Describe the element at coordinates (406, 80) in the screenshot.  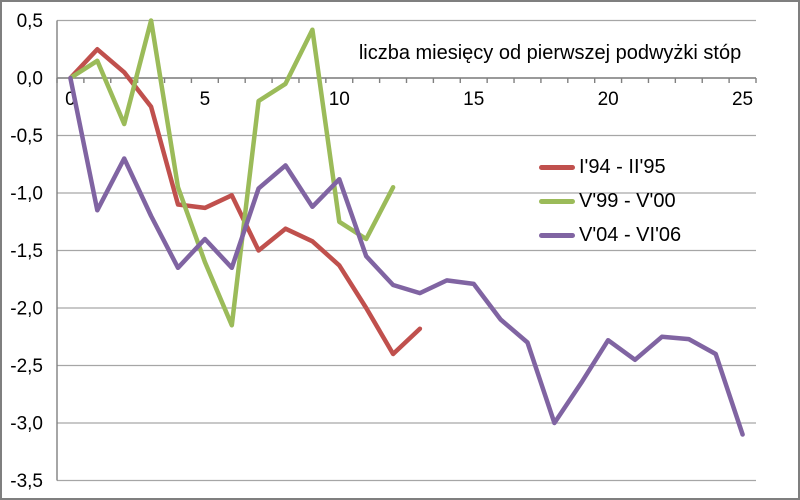
I see `x-axis-ticks` at that location.